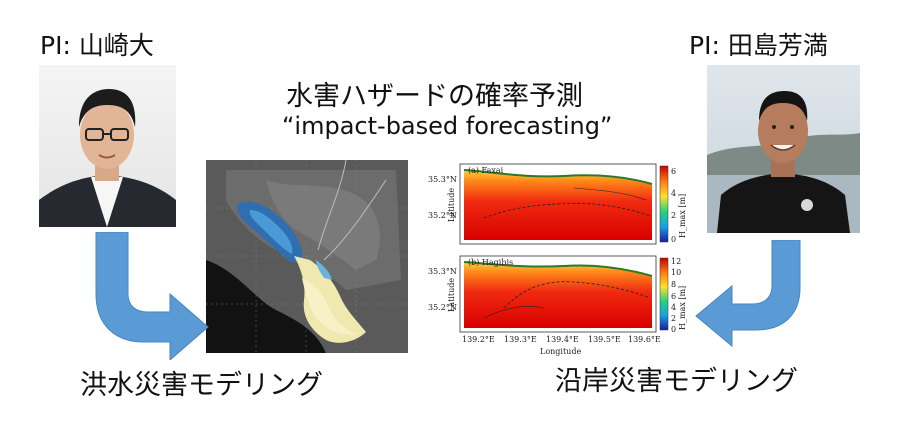 Image resolution: width=900 pixels, height=429 pixels. What do you see at coordinates (673, 193) in the screenshot?
I see `panel-a-cbar-tick-4: 4` at bounding box center [673, 193].